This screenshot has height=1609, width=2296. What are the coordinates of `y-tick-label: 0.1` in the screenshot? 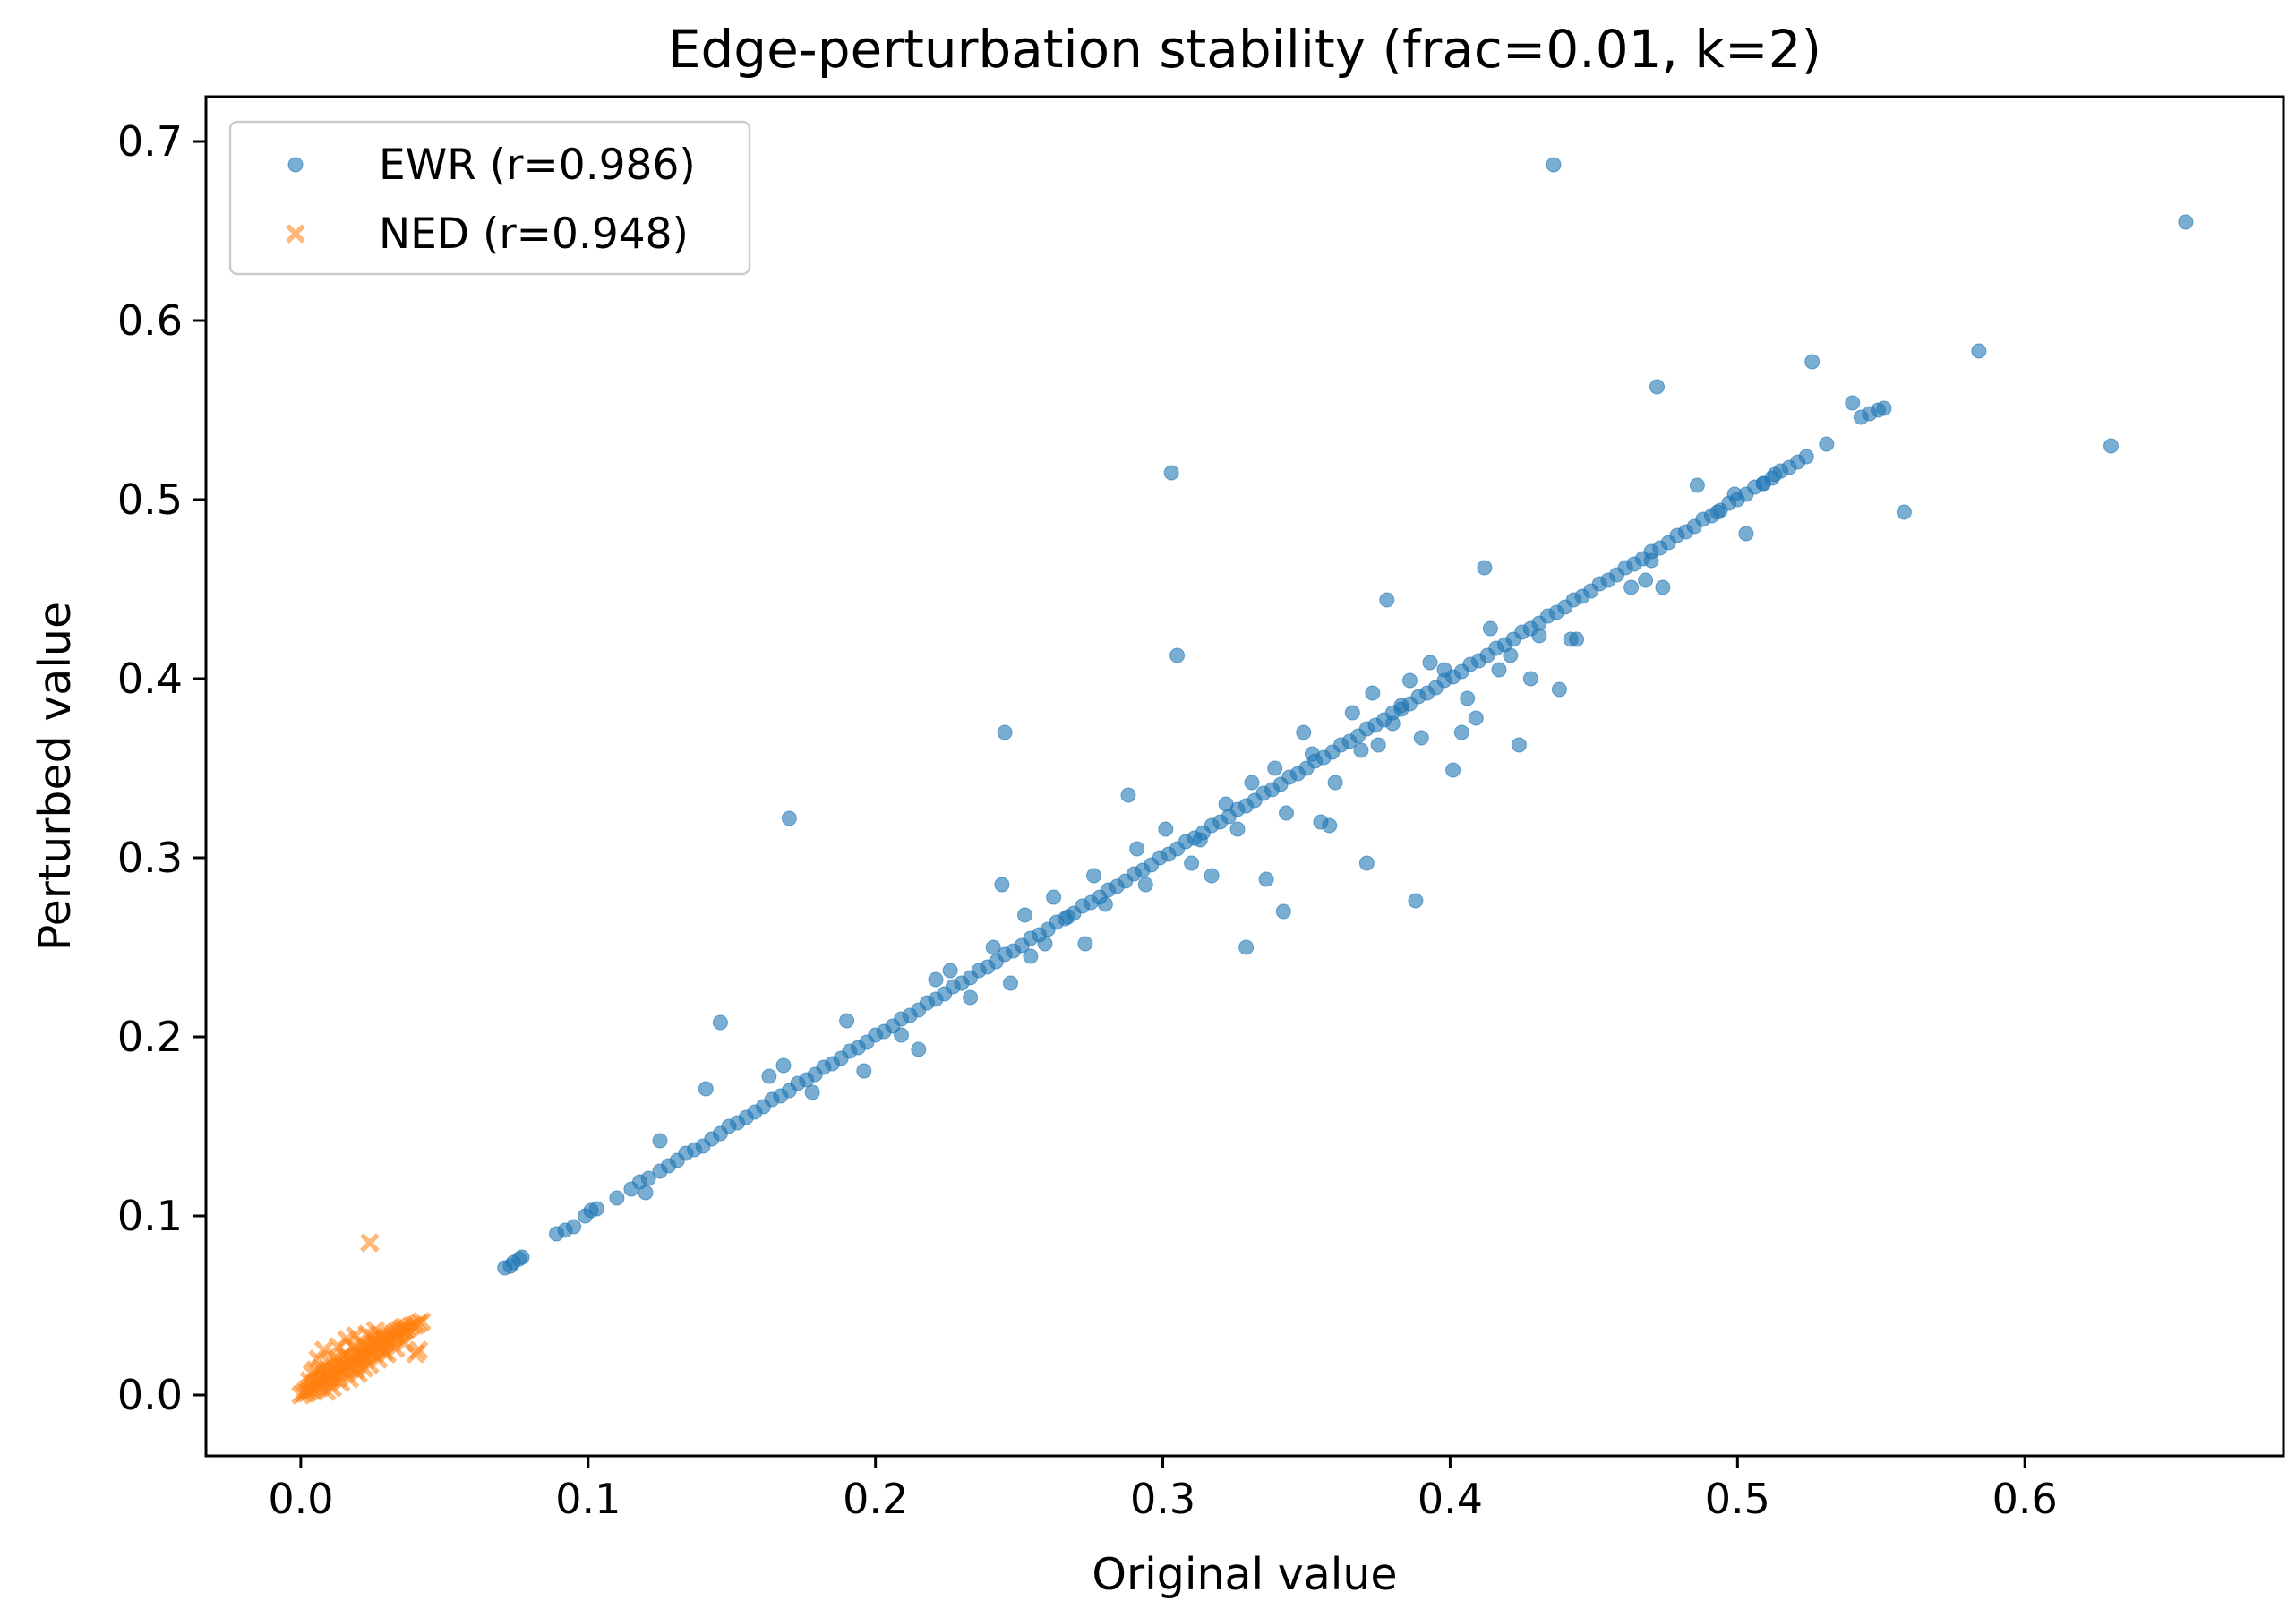 It's located at (150, 1216).